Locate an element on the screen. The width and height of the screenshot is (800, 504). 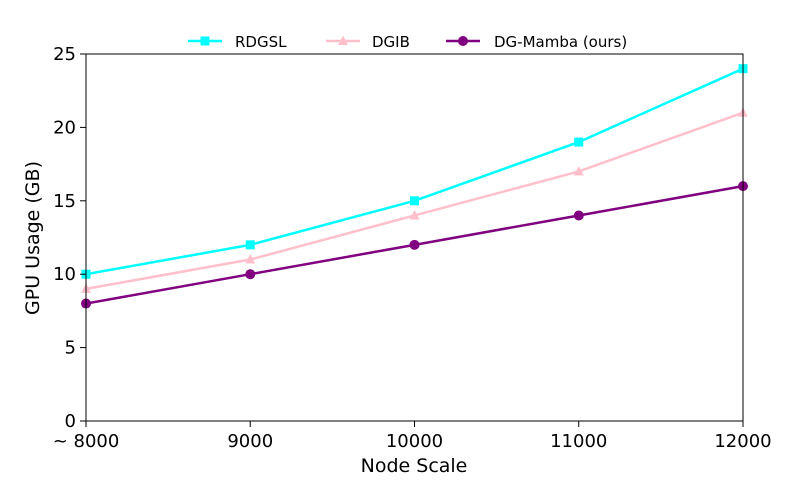
y-tick-label: 15 is located at coordinates (64, 201).